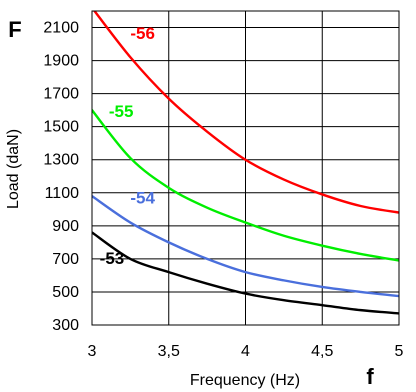  I want to click on series-label-56: -56, so click(142, 33).